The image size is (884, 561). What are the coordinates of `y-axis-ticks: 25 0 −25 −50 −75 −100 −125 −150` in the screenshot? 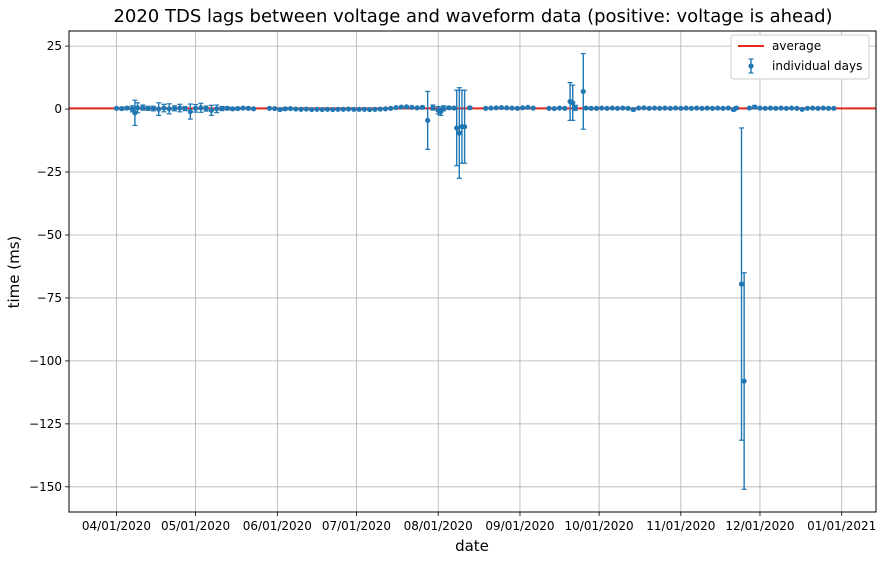 It's located at (49, 266).